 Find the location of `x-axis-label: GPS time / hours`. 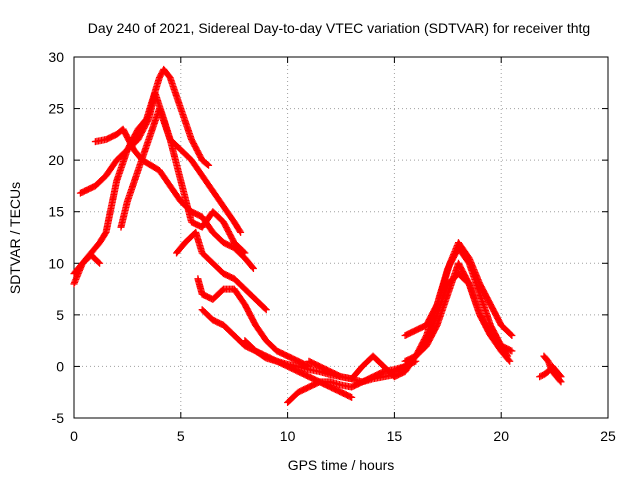

x-axis-label: GPS time / hours is located at coordinates (341, 465).